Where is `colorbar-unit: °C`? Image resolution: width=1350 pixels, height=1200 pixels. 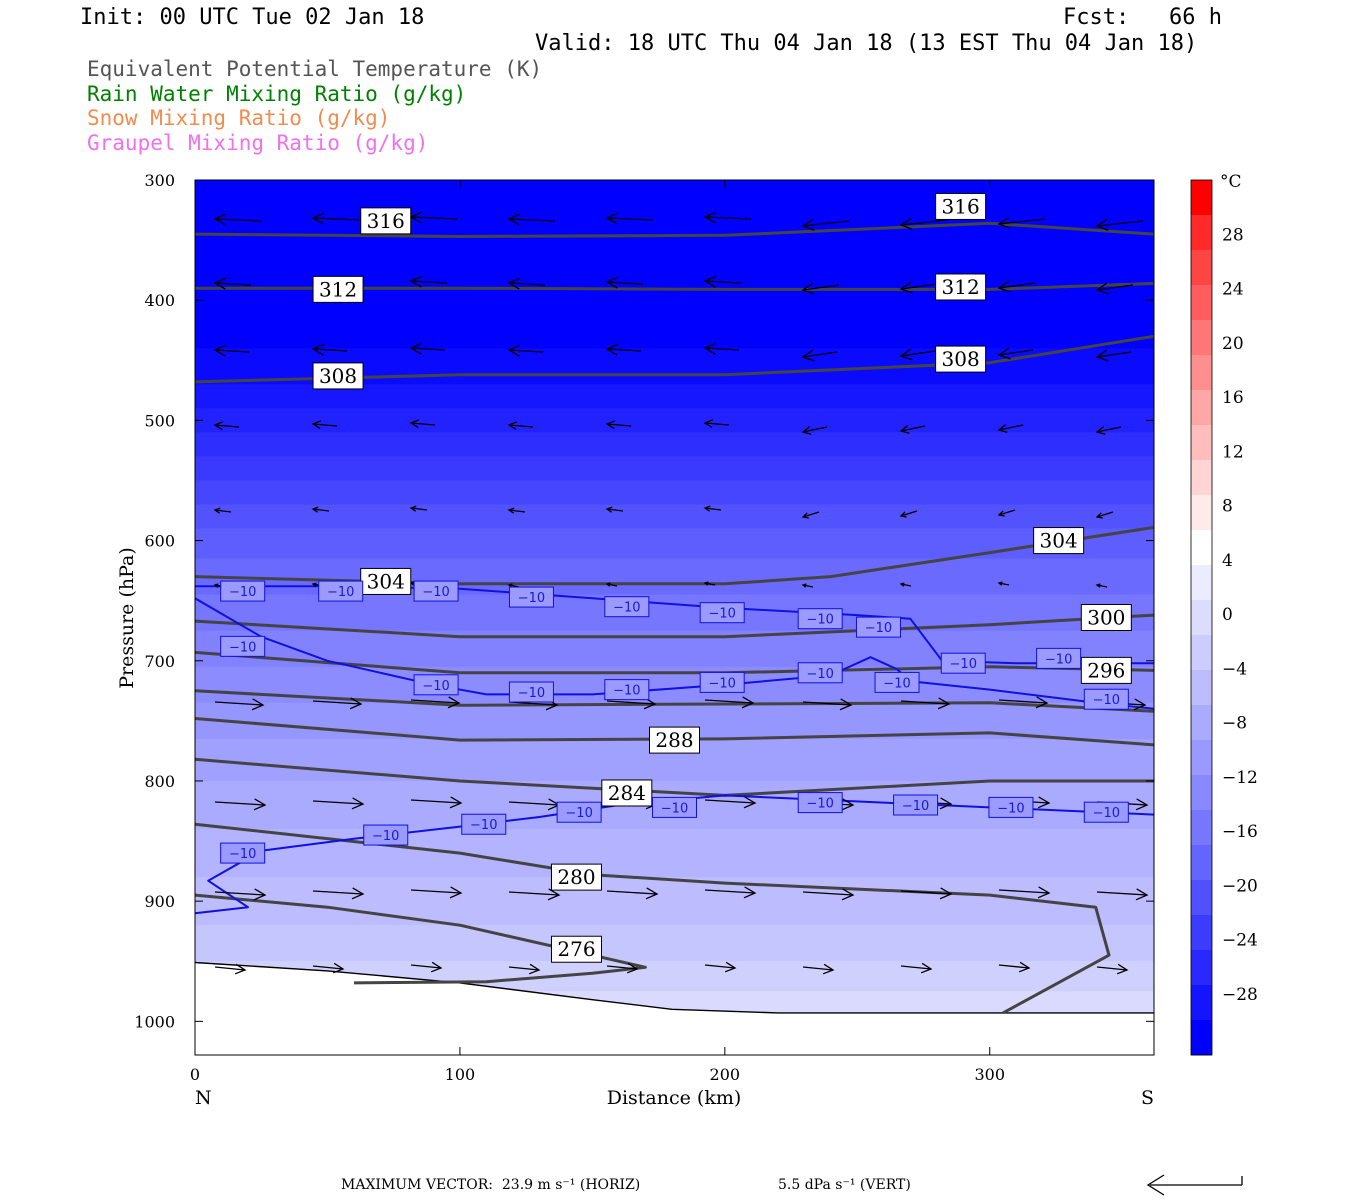
colorbar-unit: °C is located at coordinates (1231, 182).